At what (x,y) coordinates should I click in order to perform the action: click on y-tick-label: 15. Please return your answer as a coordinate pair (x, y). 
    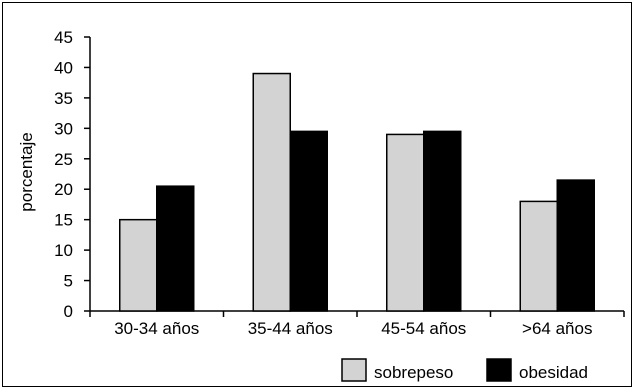
    Looking at the image, I should click on (63, 220).